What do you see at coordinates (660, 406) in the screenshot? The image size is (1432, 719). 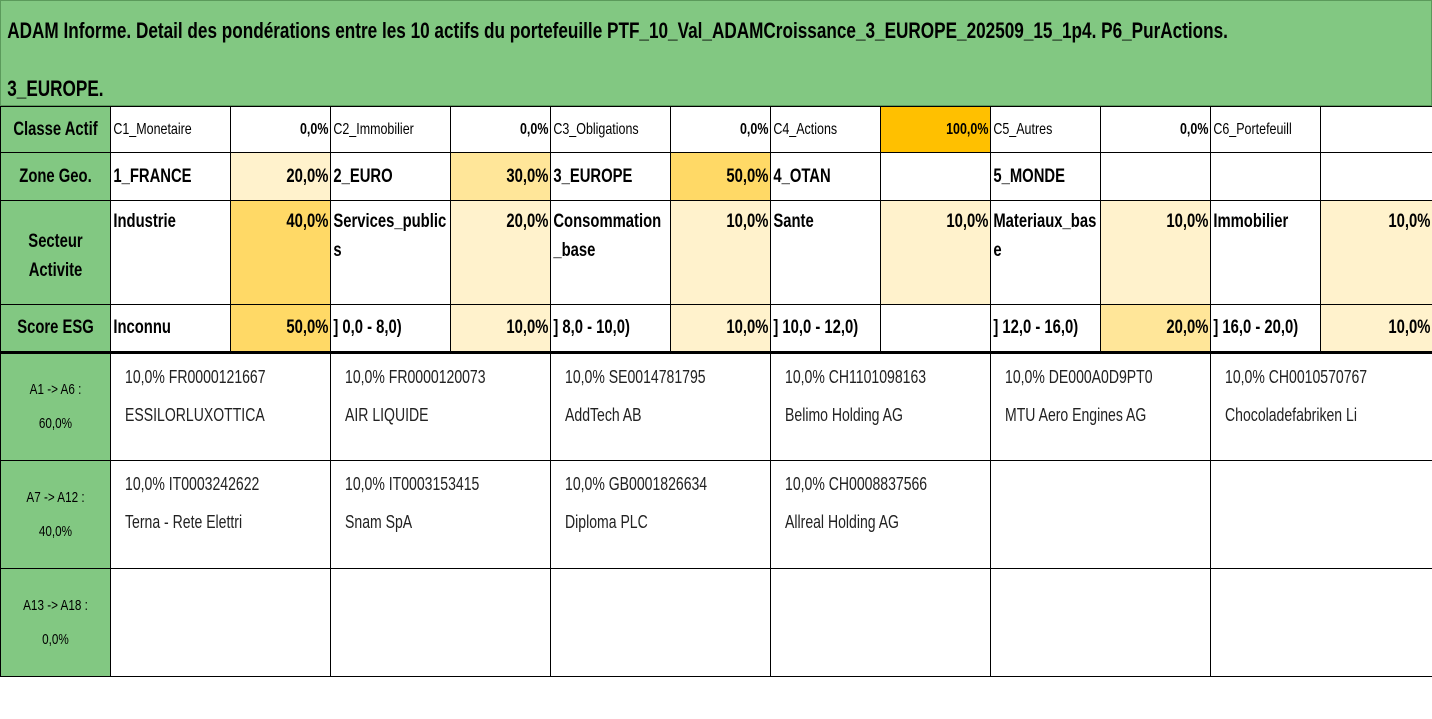 I see `asset-cell: 10,0% SE0014781795 AddTech AB` at bounding box center [660, 406].